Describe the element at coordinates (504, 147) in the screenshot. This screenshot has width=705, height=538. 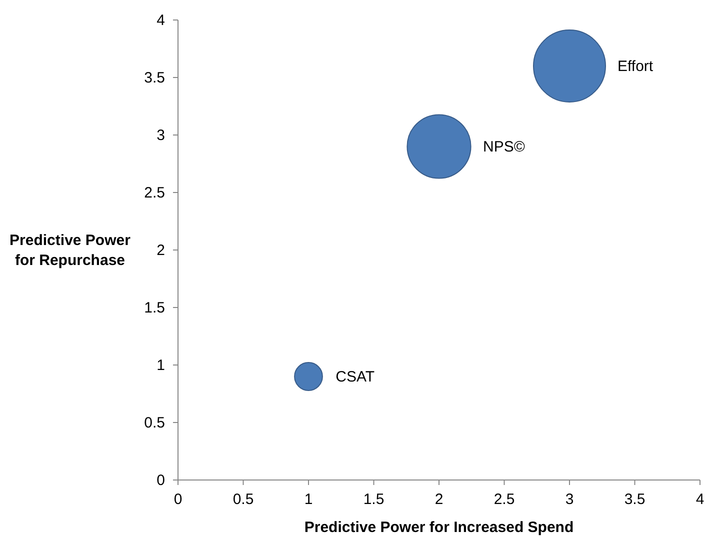
I see `series-label: NPS©` at that location.